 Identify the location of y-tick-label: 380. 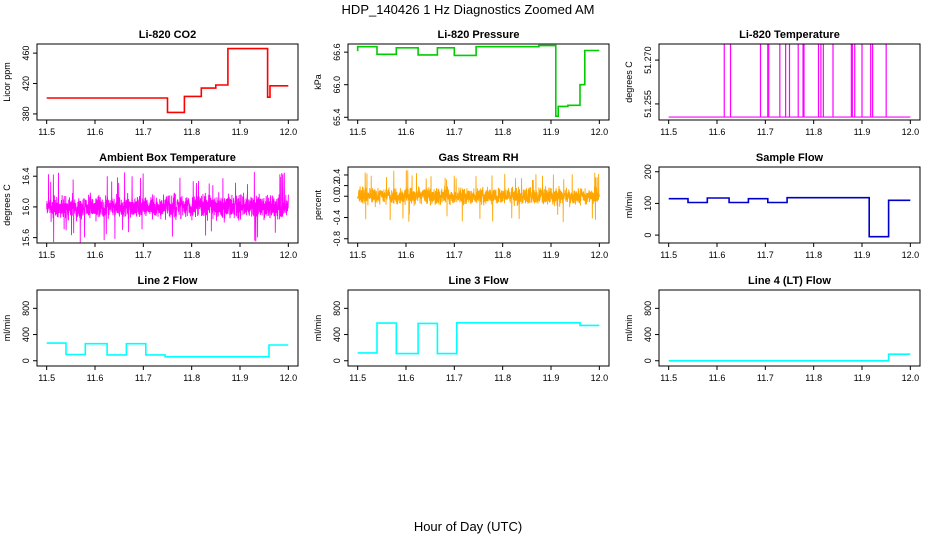
(26, 113).